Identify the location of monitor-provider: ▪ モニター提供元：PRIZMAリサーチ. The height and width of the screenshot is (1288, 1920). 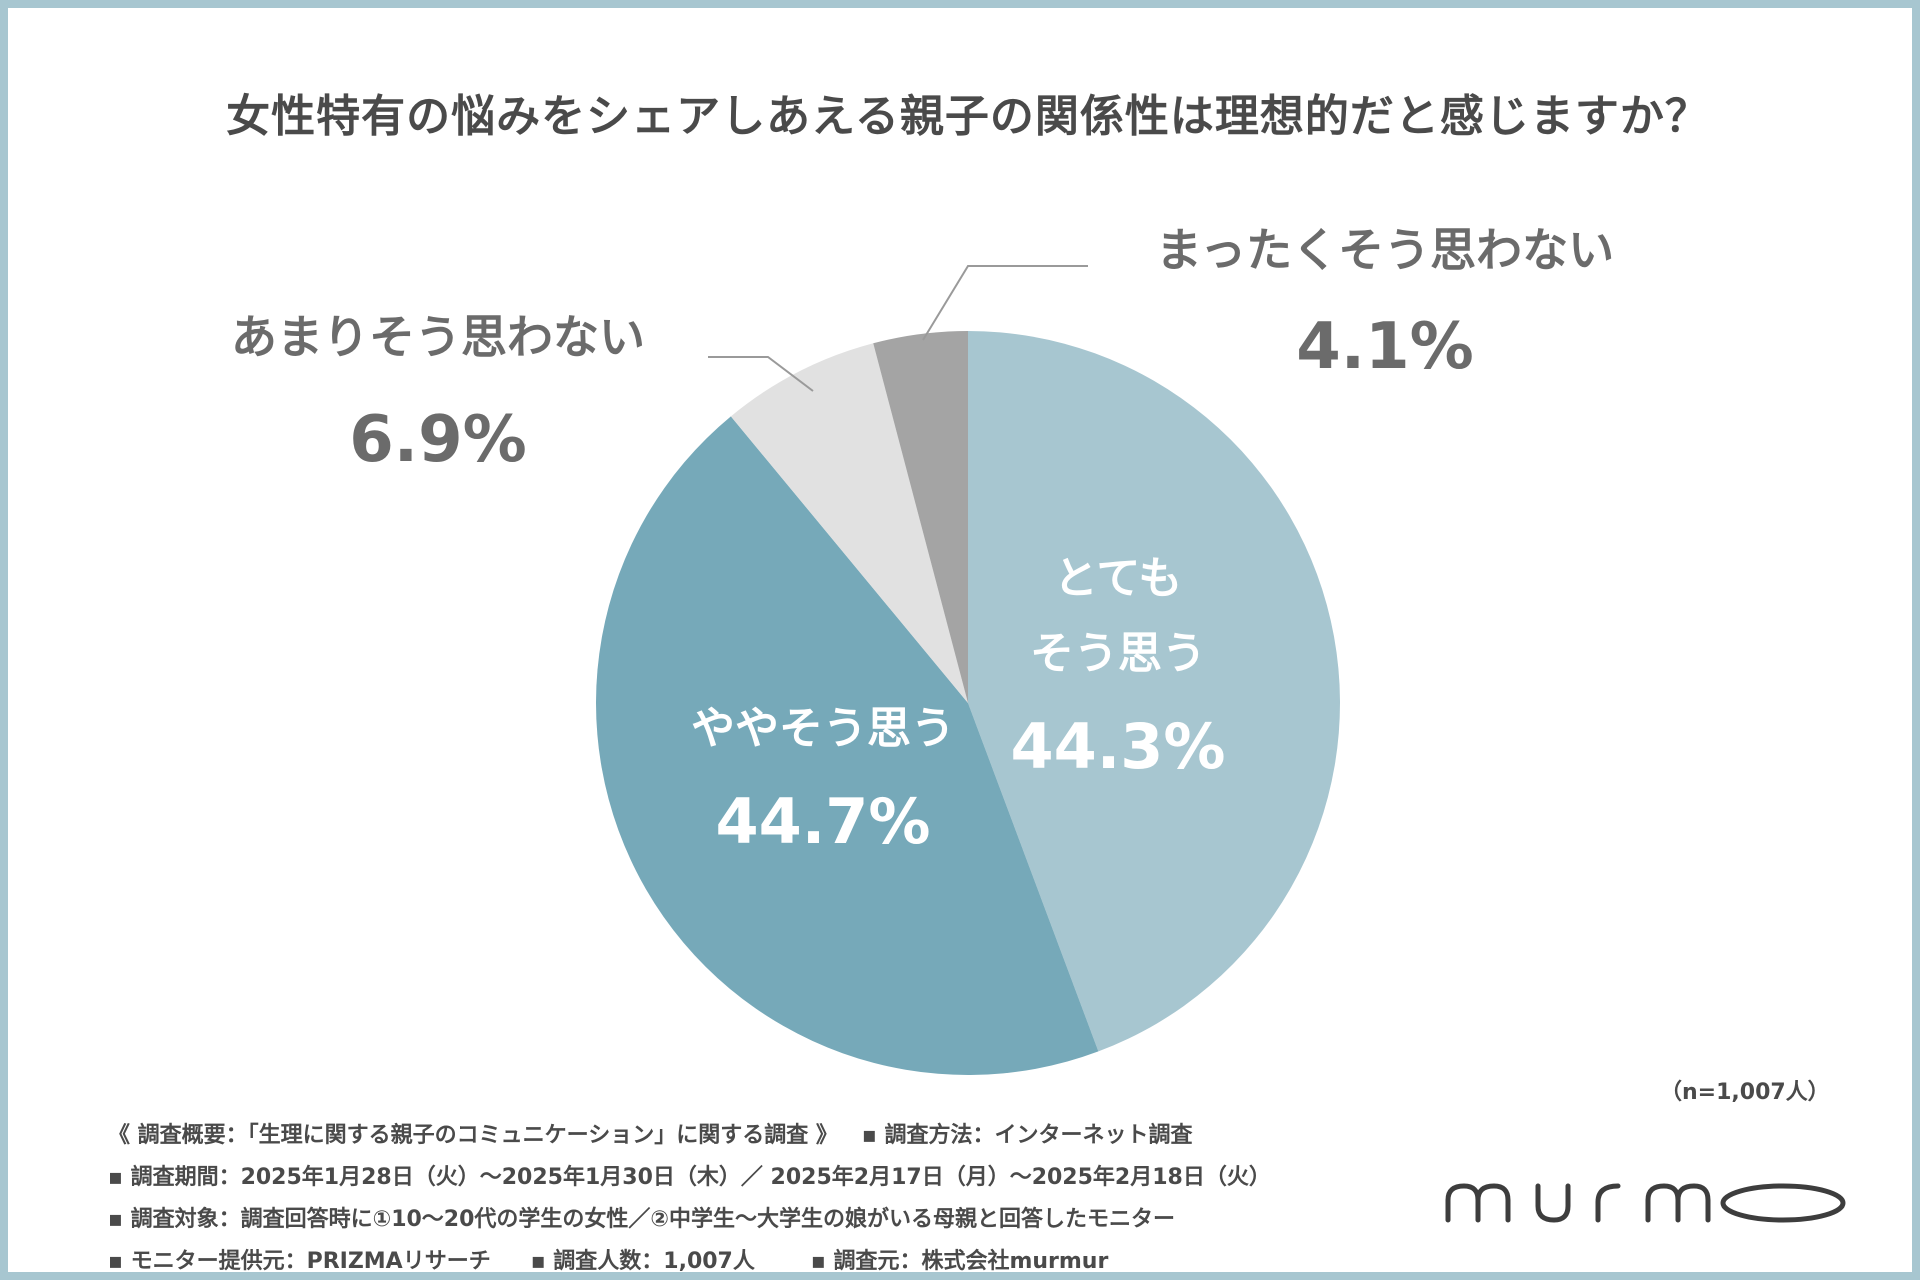
(299, 1261).